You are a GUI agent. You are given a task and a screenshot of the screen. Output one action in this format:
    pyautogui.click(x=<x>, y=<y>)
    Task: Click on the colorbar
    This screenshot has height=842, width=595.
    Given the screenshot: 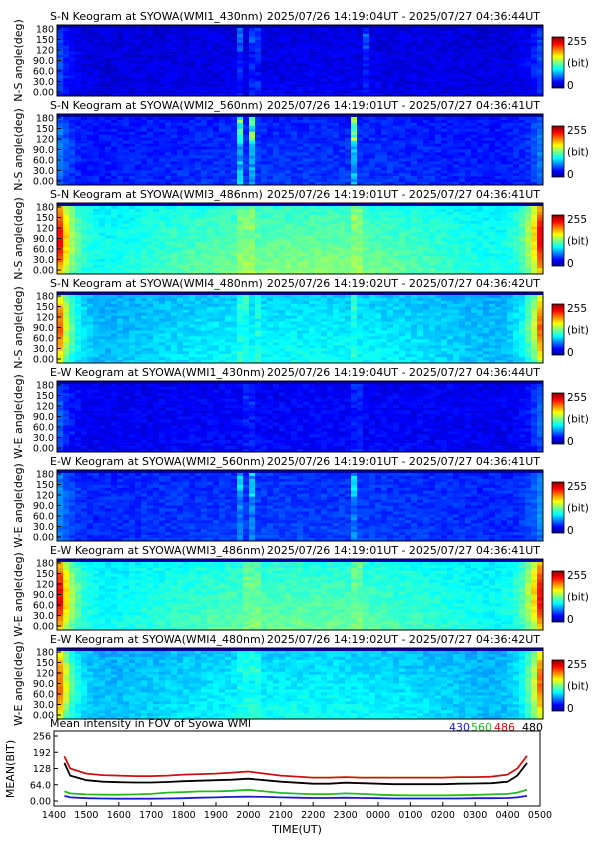 What is the action you would take?
    pyautogui.click(x=558, y=62)
    